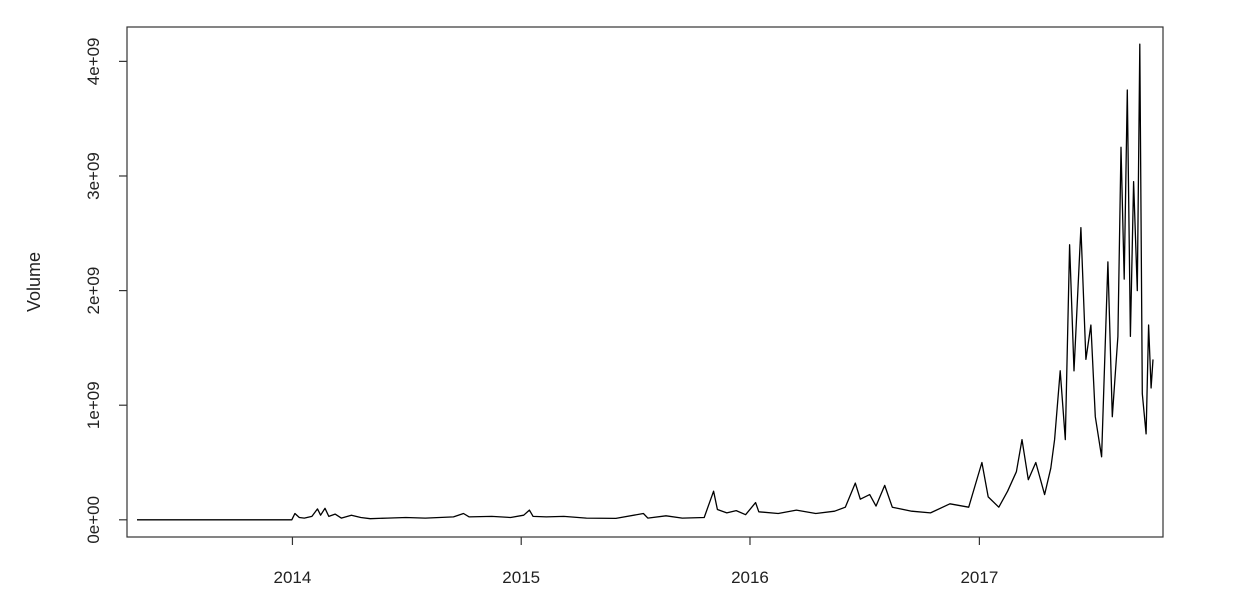 The height and width of the screenshot is (611, 1237). I want to click on x-tick-label: 2015, so click(521, 577).